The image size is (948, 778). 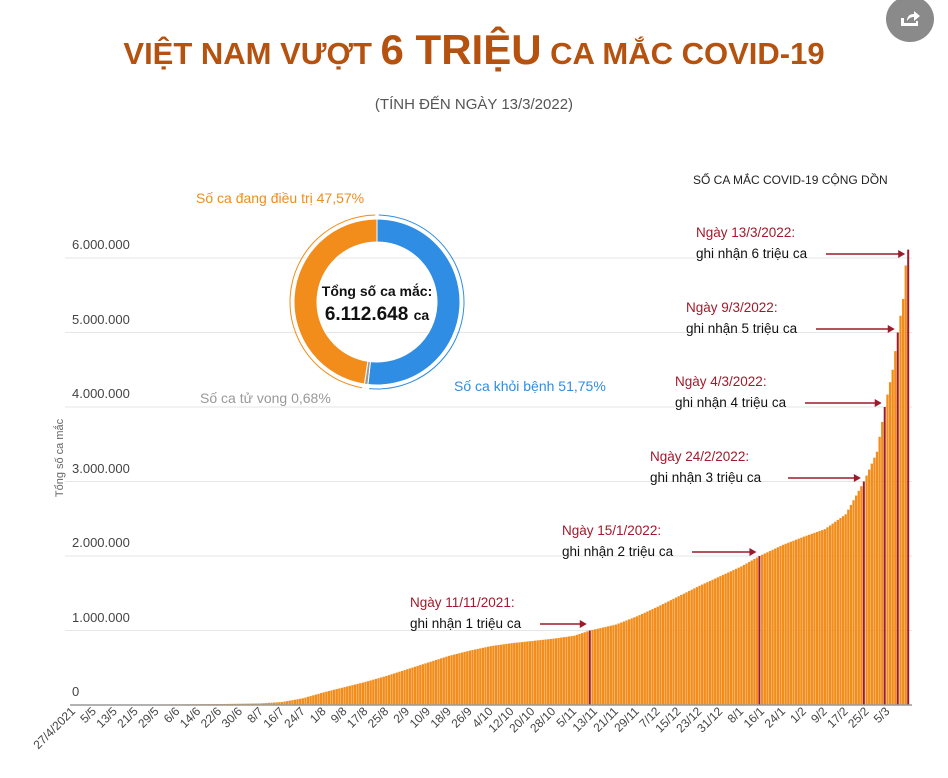 What do you see at coordinates (274, 717) in the screenshot?
I see `x-tick-label: 16/7` at bounding box center [274, 717].